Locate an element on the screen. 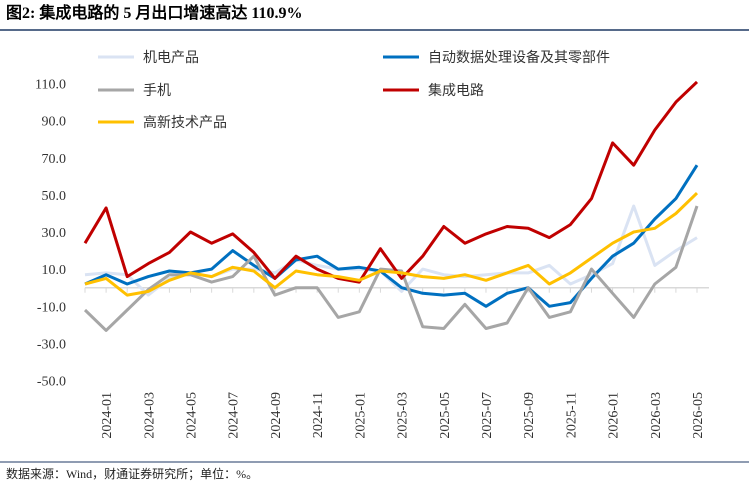 This screenshot has width=749, height=496. x-tick-label: 2025-03 is located at coordinates (403, 415).